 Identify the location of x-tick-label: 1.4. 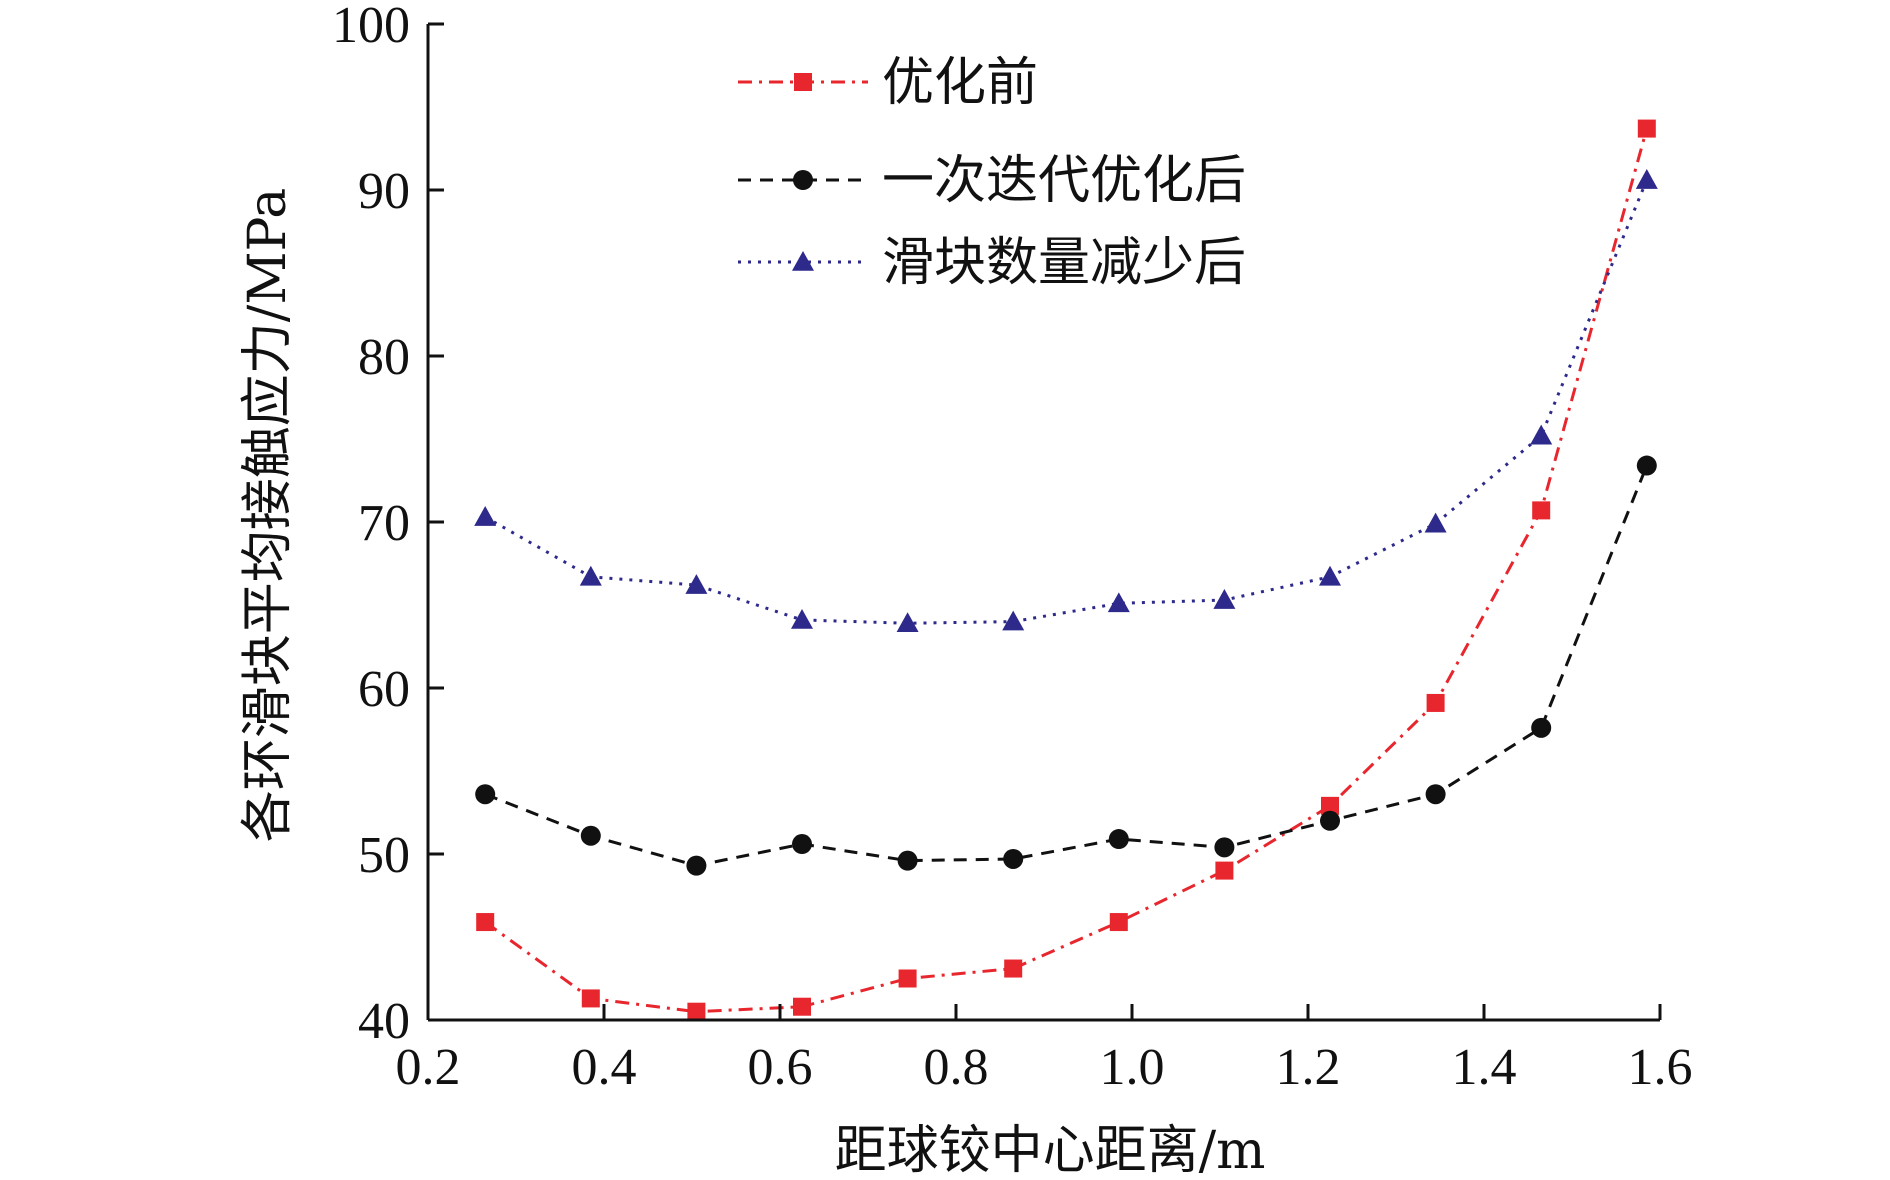
(1484, 1067).